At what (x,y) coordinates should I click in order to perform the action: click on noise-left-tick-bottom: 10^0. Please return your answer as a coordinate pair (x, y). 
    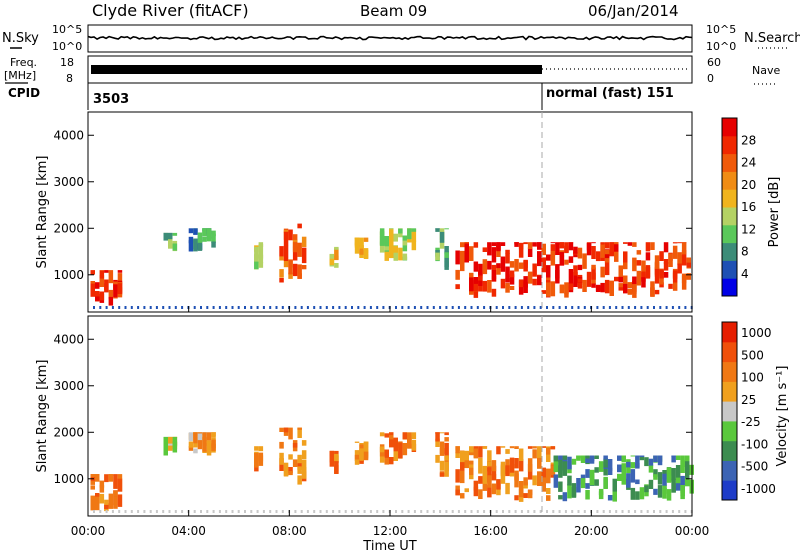
    Looking at the image, I should click on (67, 46).